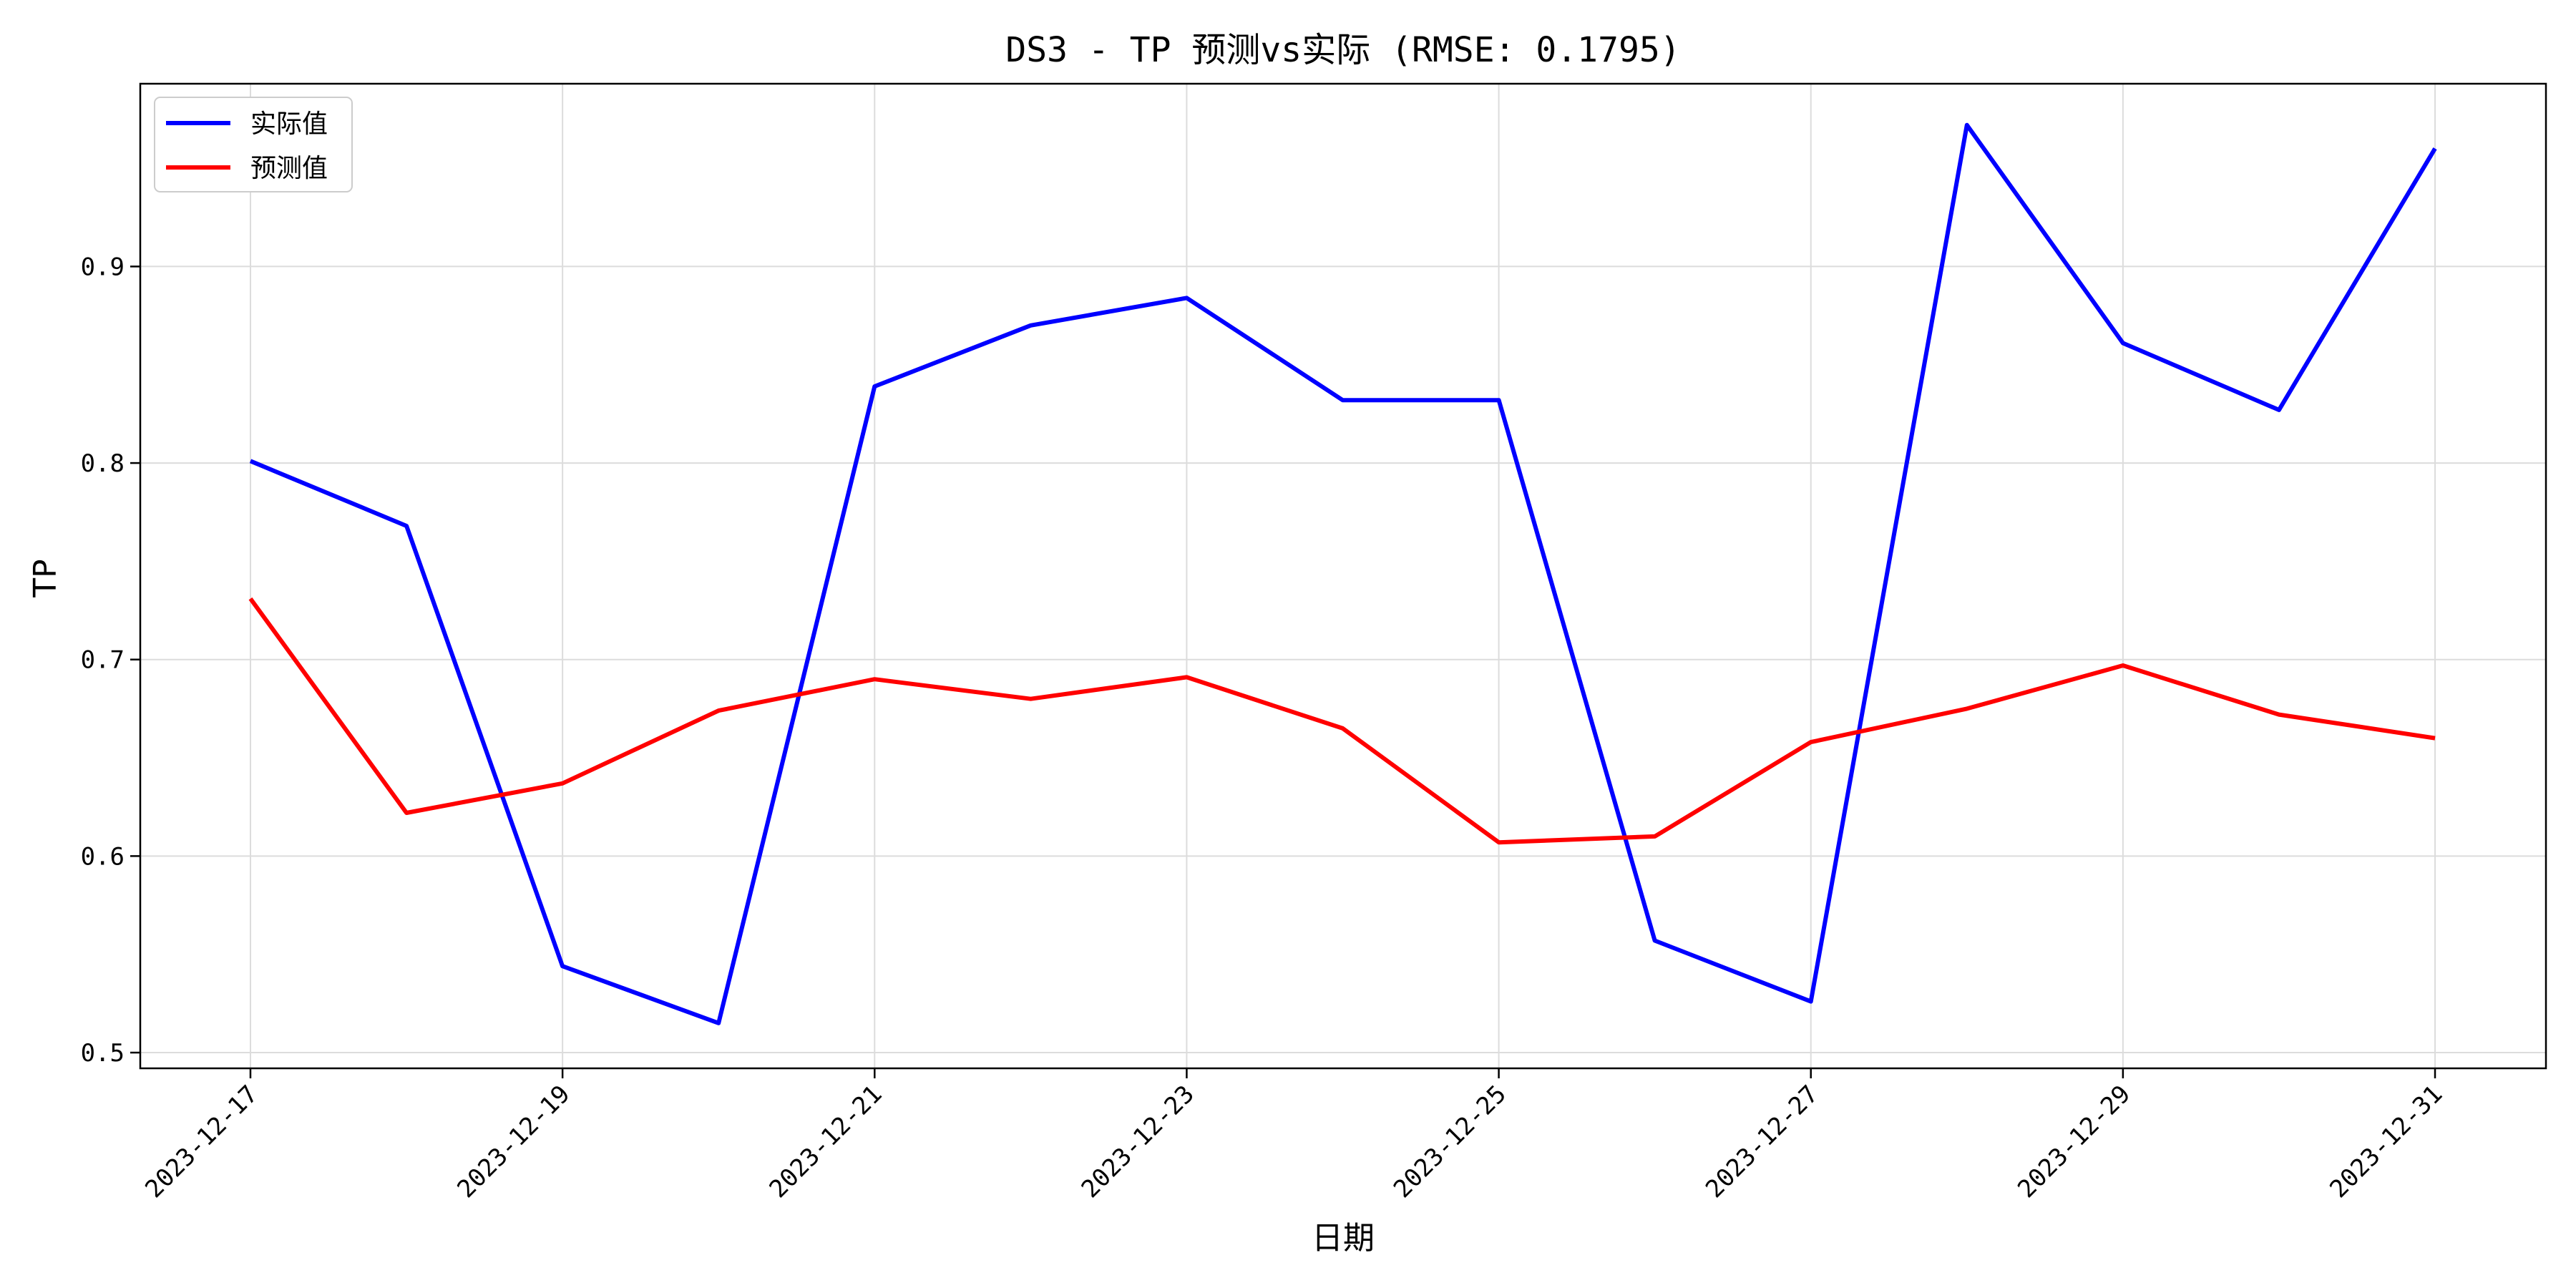 This screenshot has width=2576, height=1288. I want to click on y-tick-label: 0.6, so click(103, 856).